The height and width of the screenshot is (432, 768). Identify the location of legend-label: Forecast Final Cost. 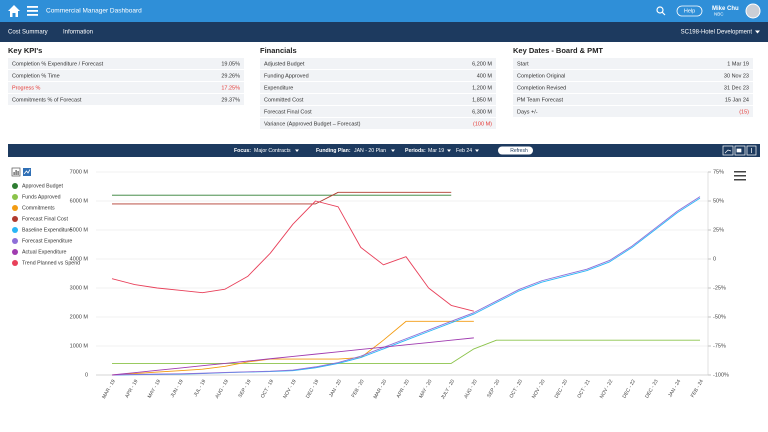
(45, 219).